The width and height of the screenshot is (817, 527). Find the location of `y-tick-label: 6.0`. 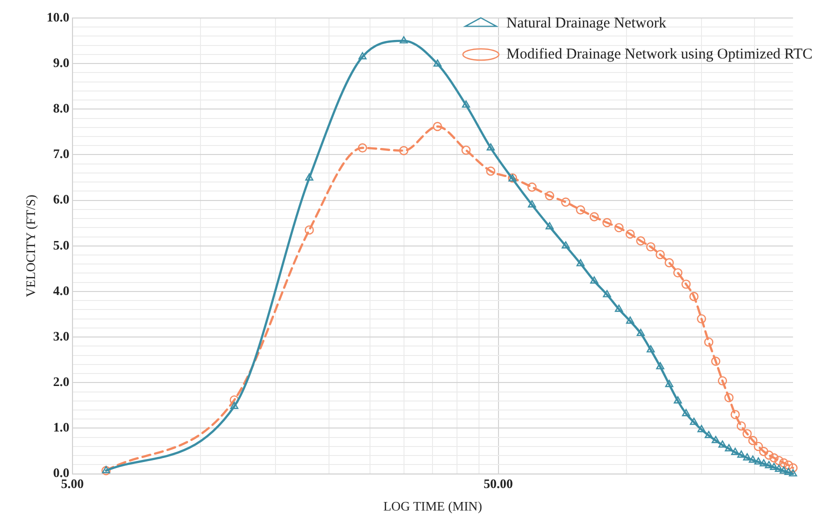

y-tick-label: 6.0 is located at coordinates (61, 199).